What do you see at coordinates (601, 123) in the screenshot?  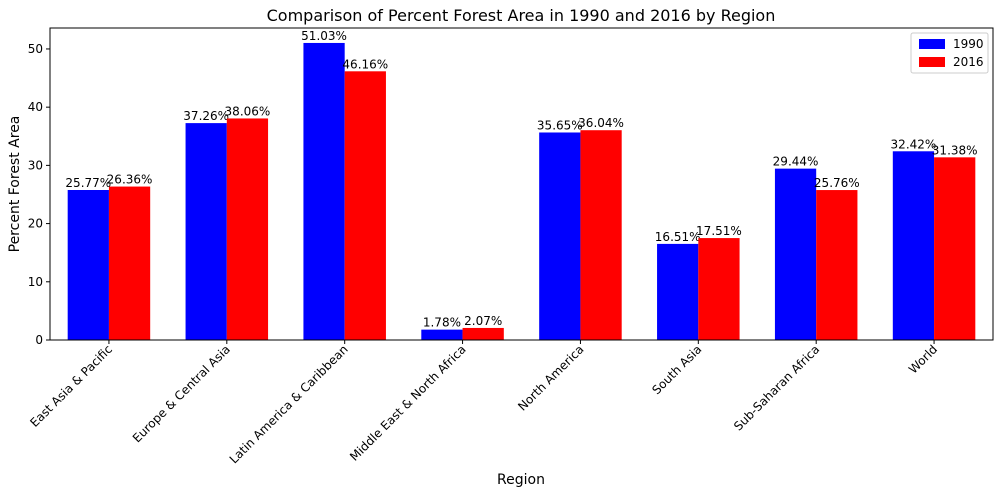 I see `data-label-2016-4: 36.04%` at bounding box center [601, 123].